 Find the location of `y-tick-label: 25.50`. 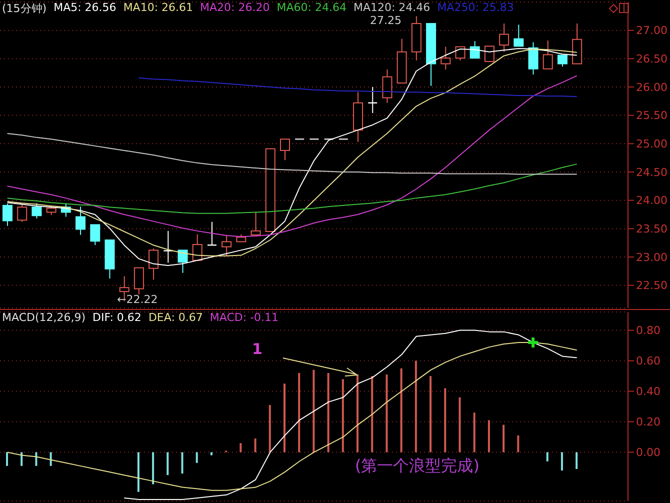

y-tick-label: 25.50 is located at coordinates (652, 115).